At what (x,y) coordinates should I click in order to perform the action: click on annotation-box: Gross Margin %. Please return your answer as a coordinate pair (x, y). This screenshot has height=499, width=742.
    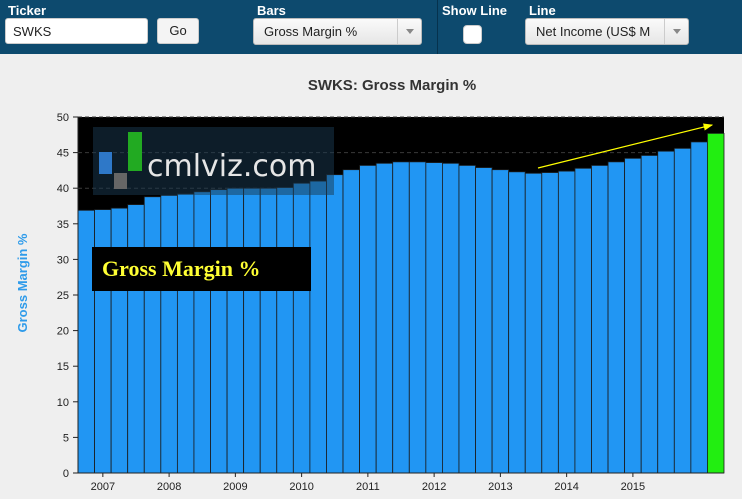
    Looking at the image, I should click on (201, 269).